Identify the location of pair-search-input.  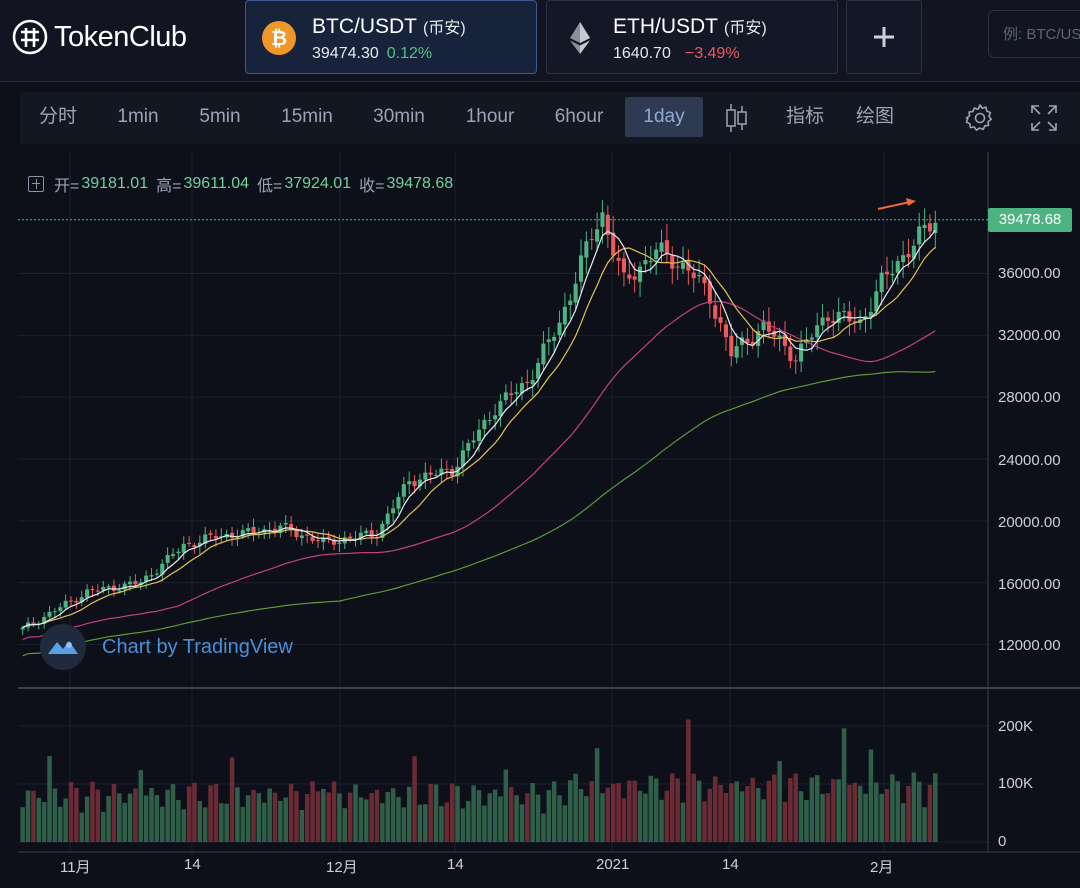
(1034, 34).